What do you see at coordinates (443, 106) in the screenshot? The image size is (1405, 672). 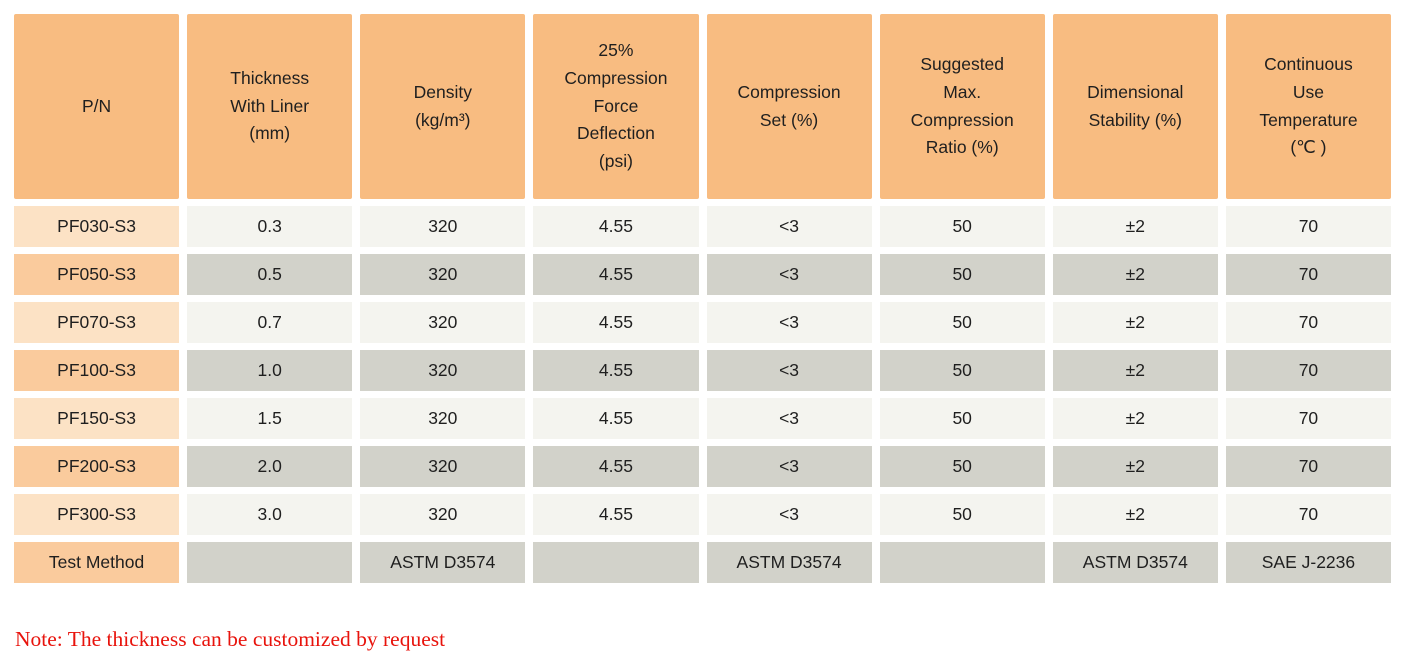 I see `column-header-density: Density (kg/m³)` at bounding box center [443, 106].